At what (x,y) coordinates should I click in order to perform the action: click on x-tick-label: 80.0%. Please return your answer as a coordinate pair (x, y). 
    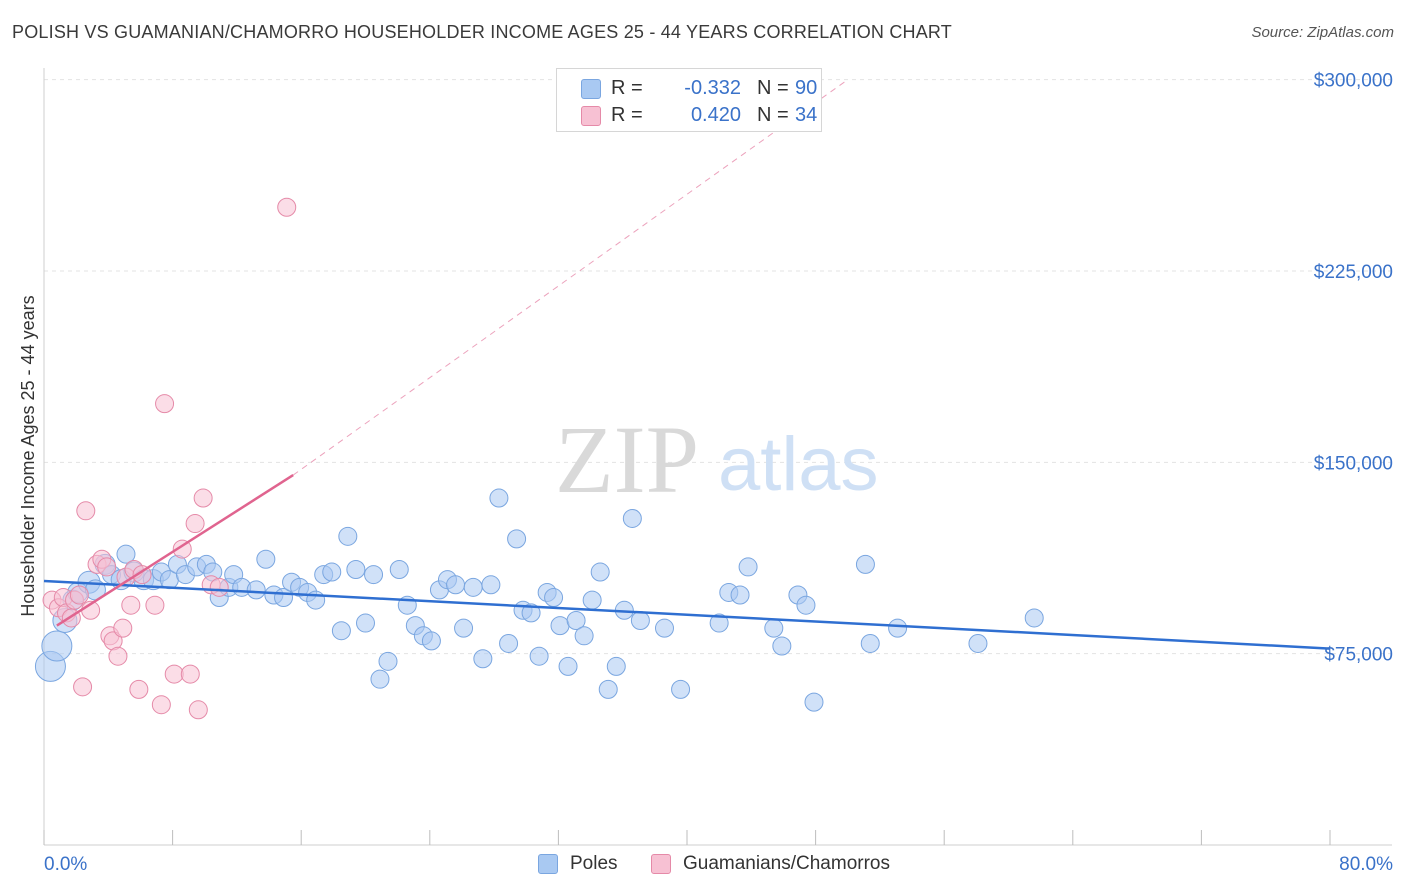
    Looking at the image, I should click on (1366, 864).